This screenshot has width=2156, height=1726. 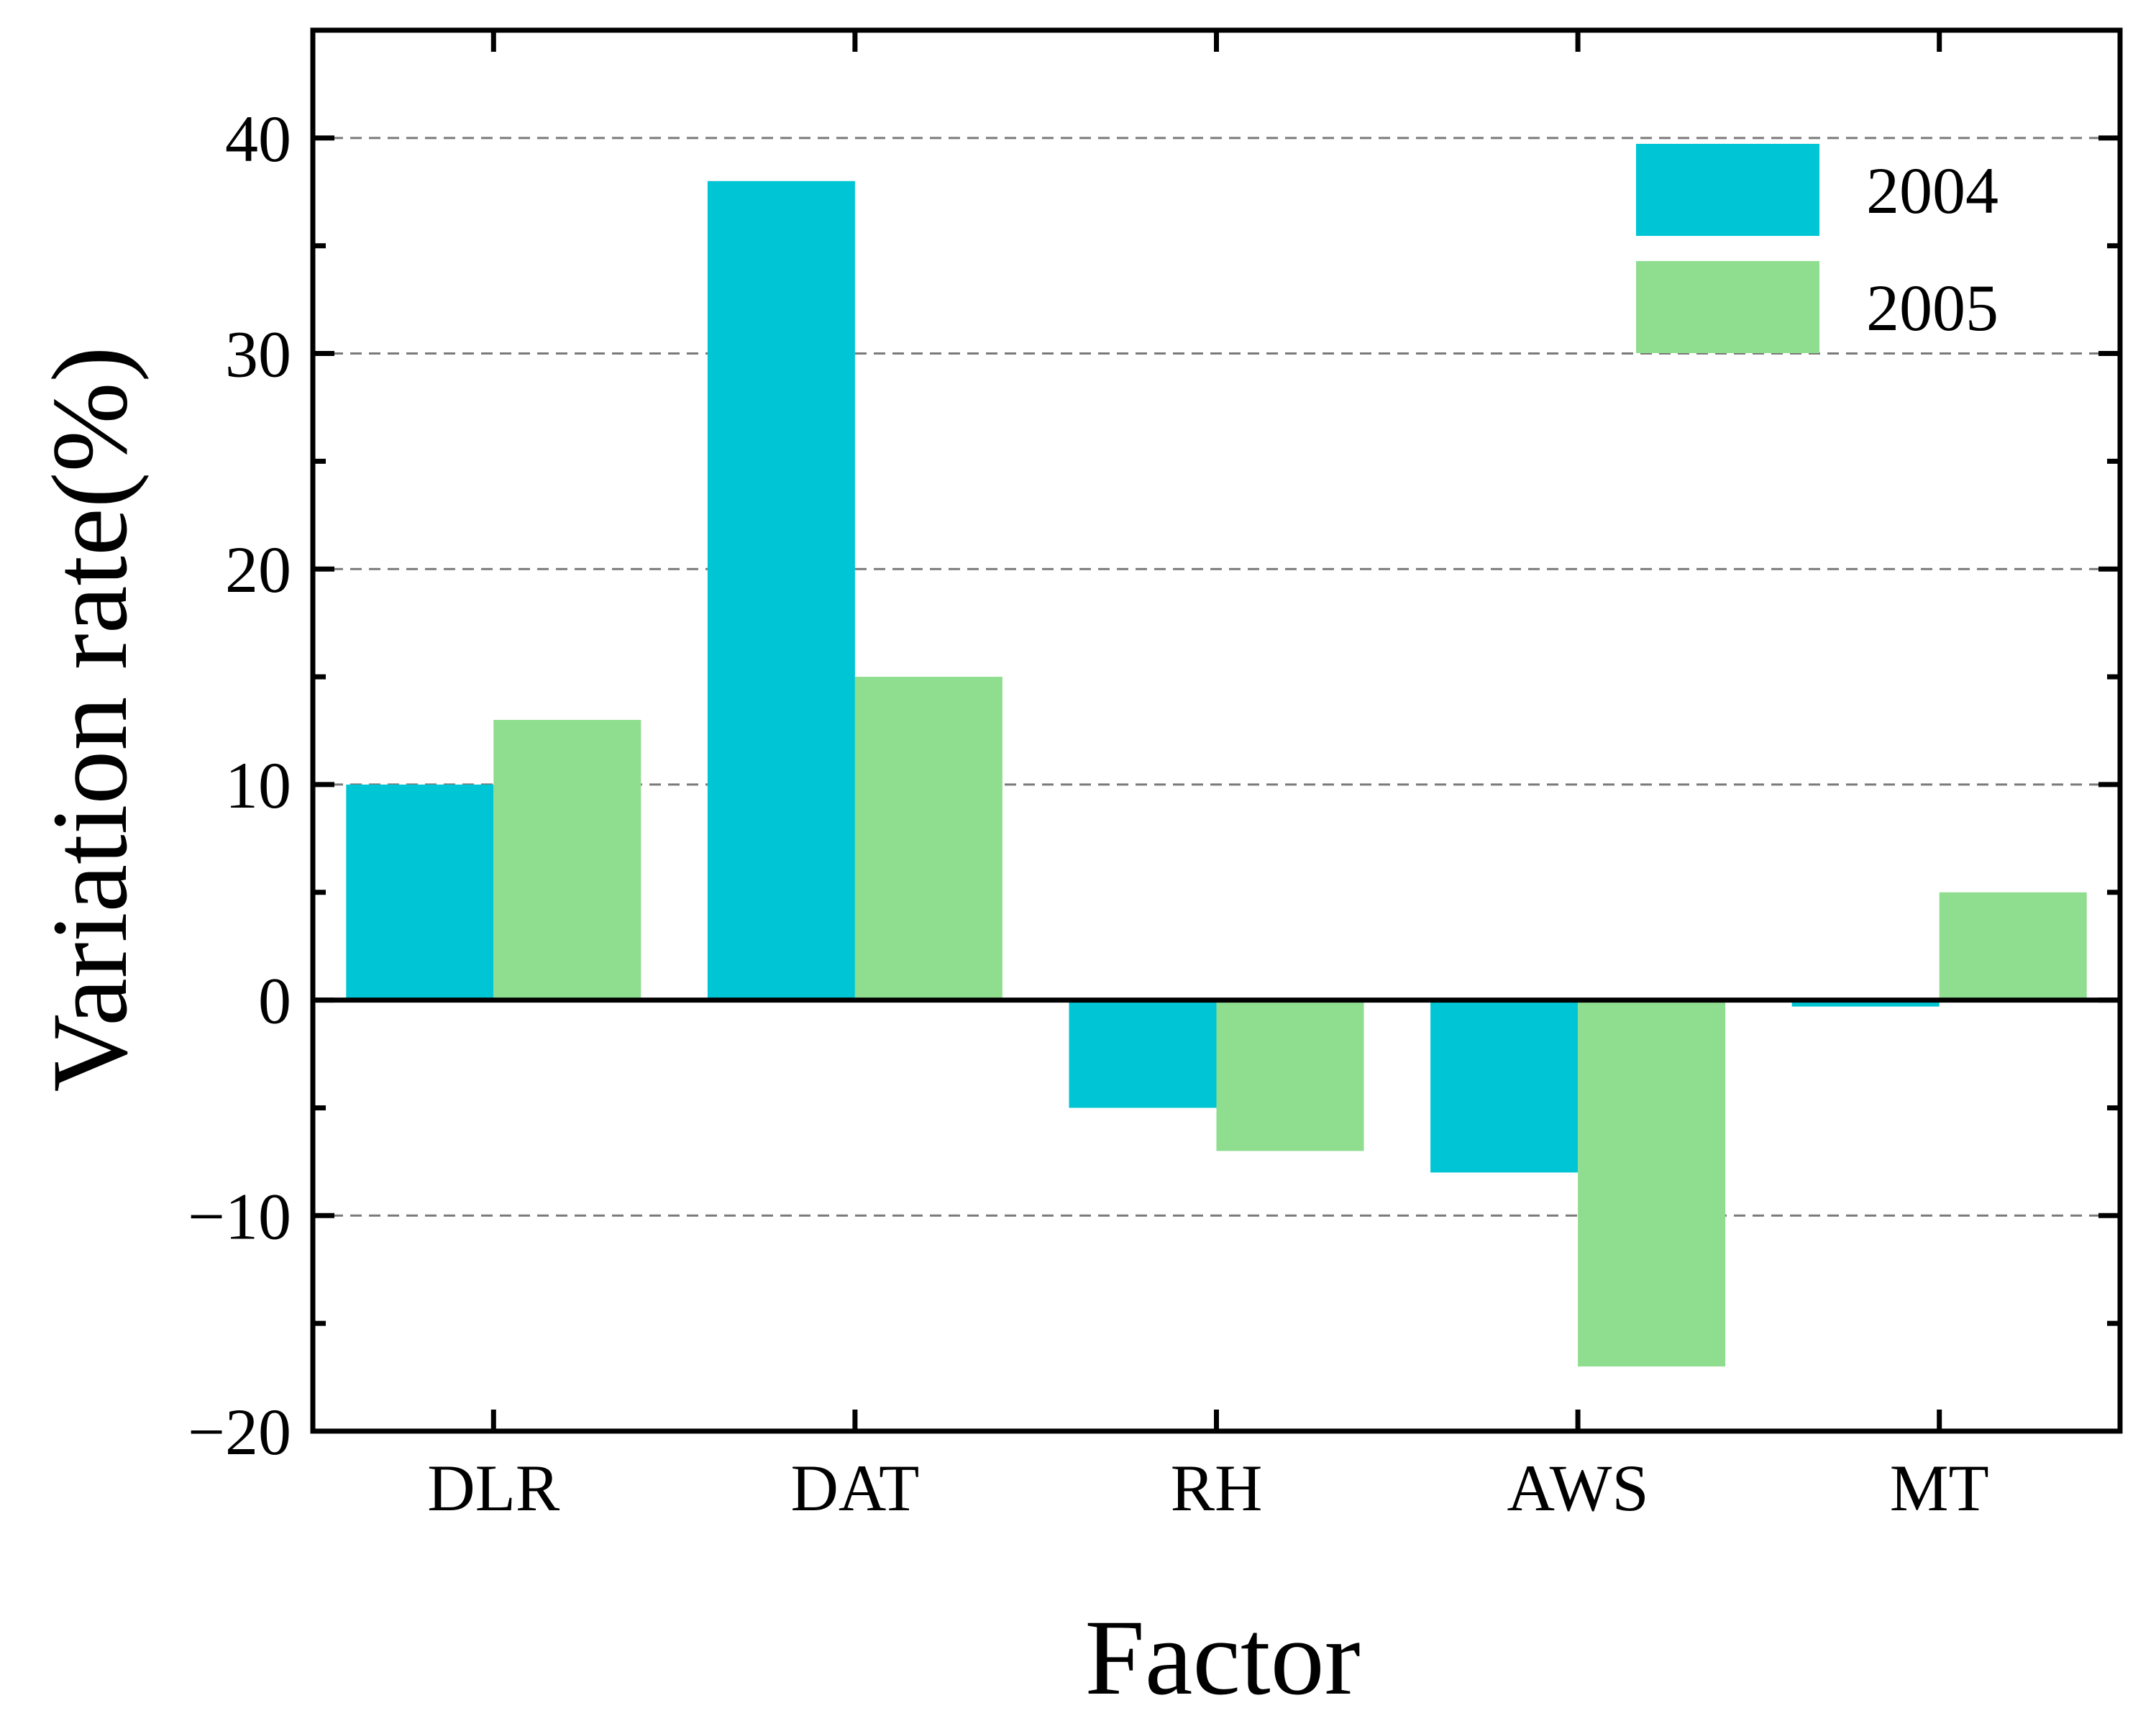 What do you see at coordinates (1222, 1657) in the screenshot?
I see `x-axis-title: Factor` at bounding box center [1222, 1657].